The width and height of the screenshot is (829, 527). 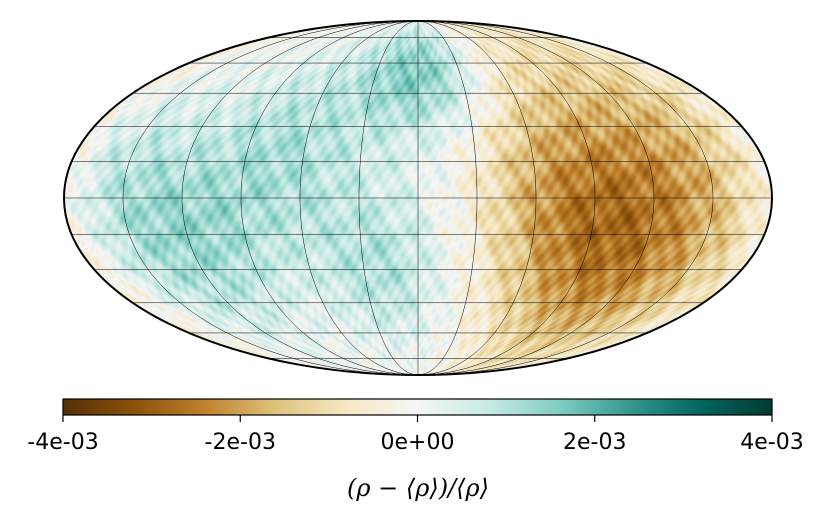 I want to click on colorbar-bar, so click(x=417, y=407).